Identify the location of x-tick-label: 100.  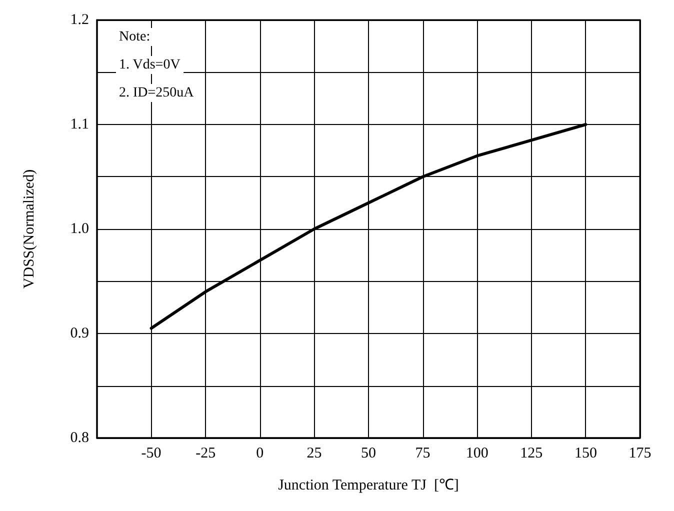
(477, 454).